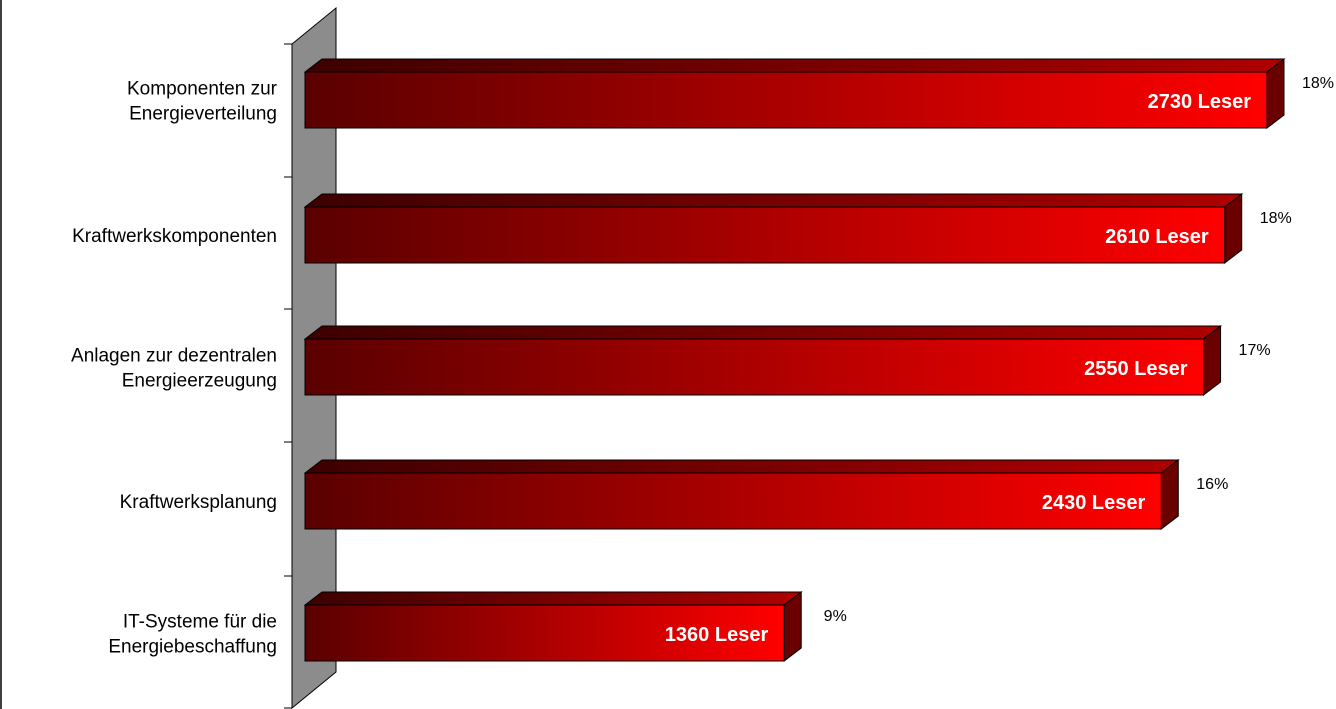 The height and width of the screenshot is (709, 1336). Describe the element at coordinates (1200, 102) in the screenshot. I see `value-label: 2730 Leser` at that location.